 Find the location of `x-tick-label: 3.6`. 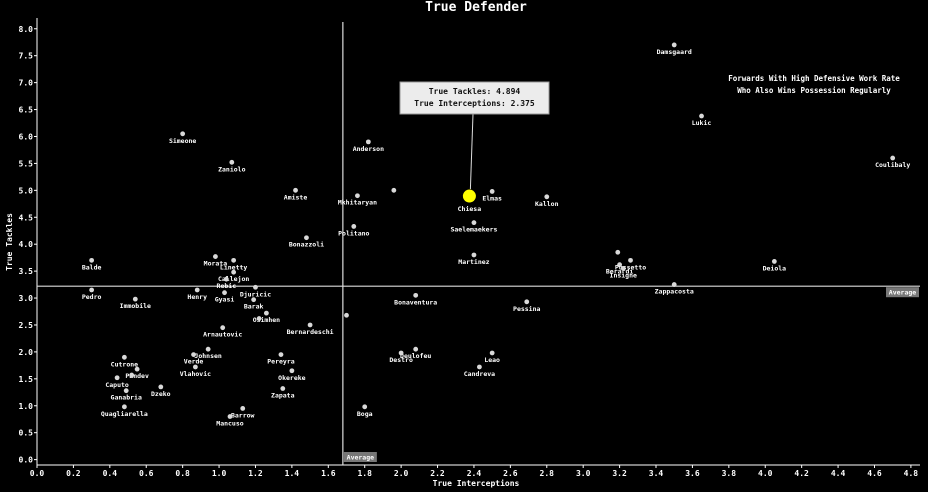

x-tick-label: 3.6 is located at coordinates (692, 473).